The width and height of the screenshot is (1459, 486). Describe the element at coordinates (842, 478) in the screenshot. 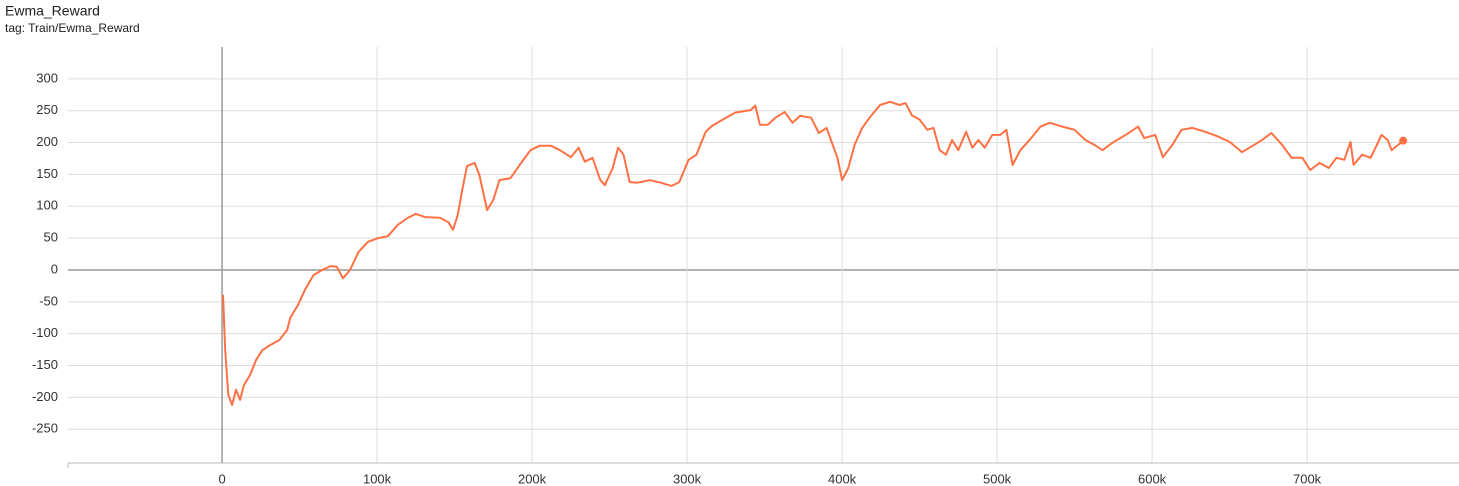

I see `x-tick-label: 400k` at that location.